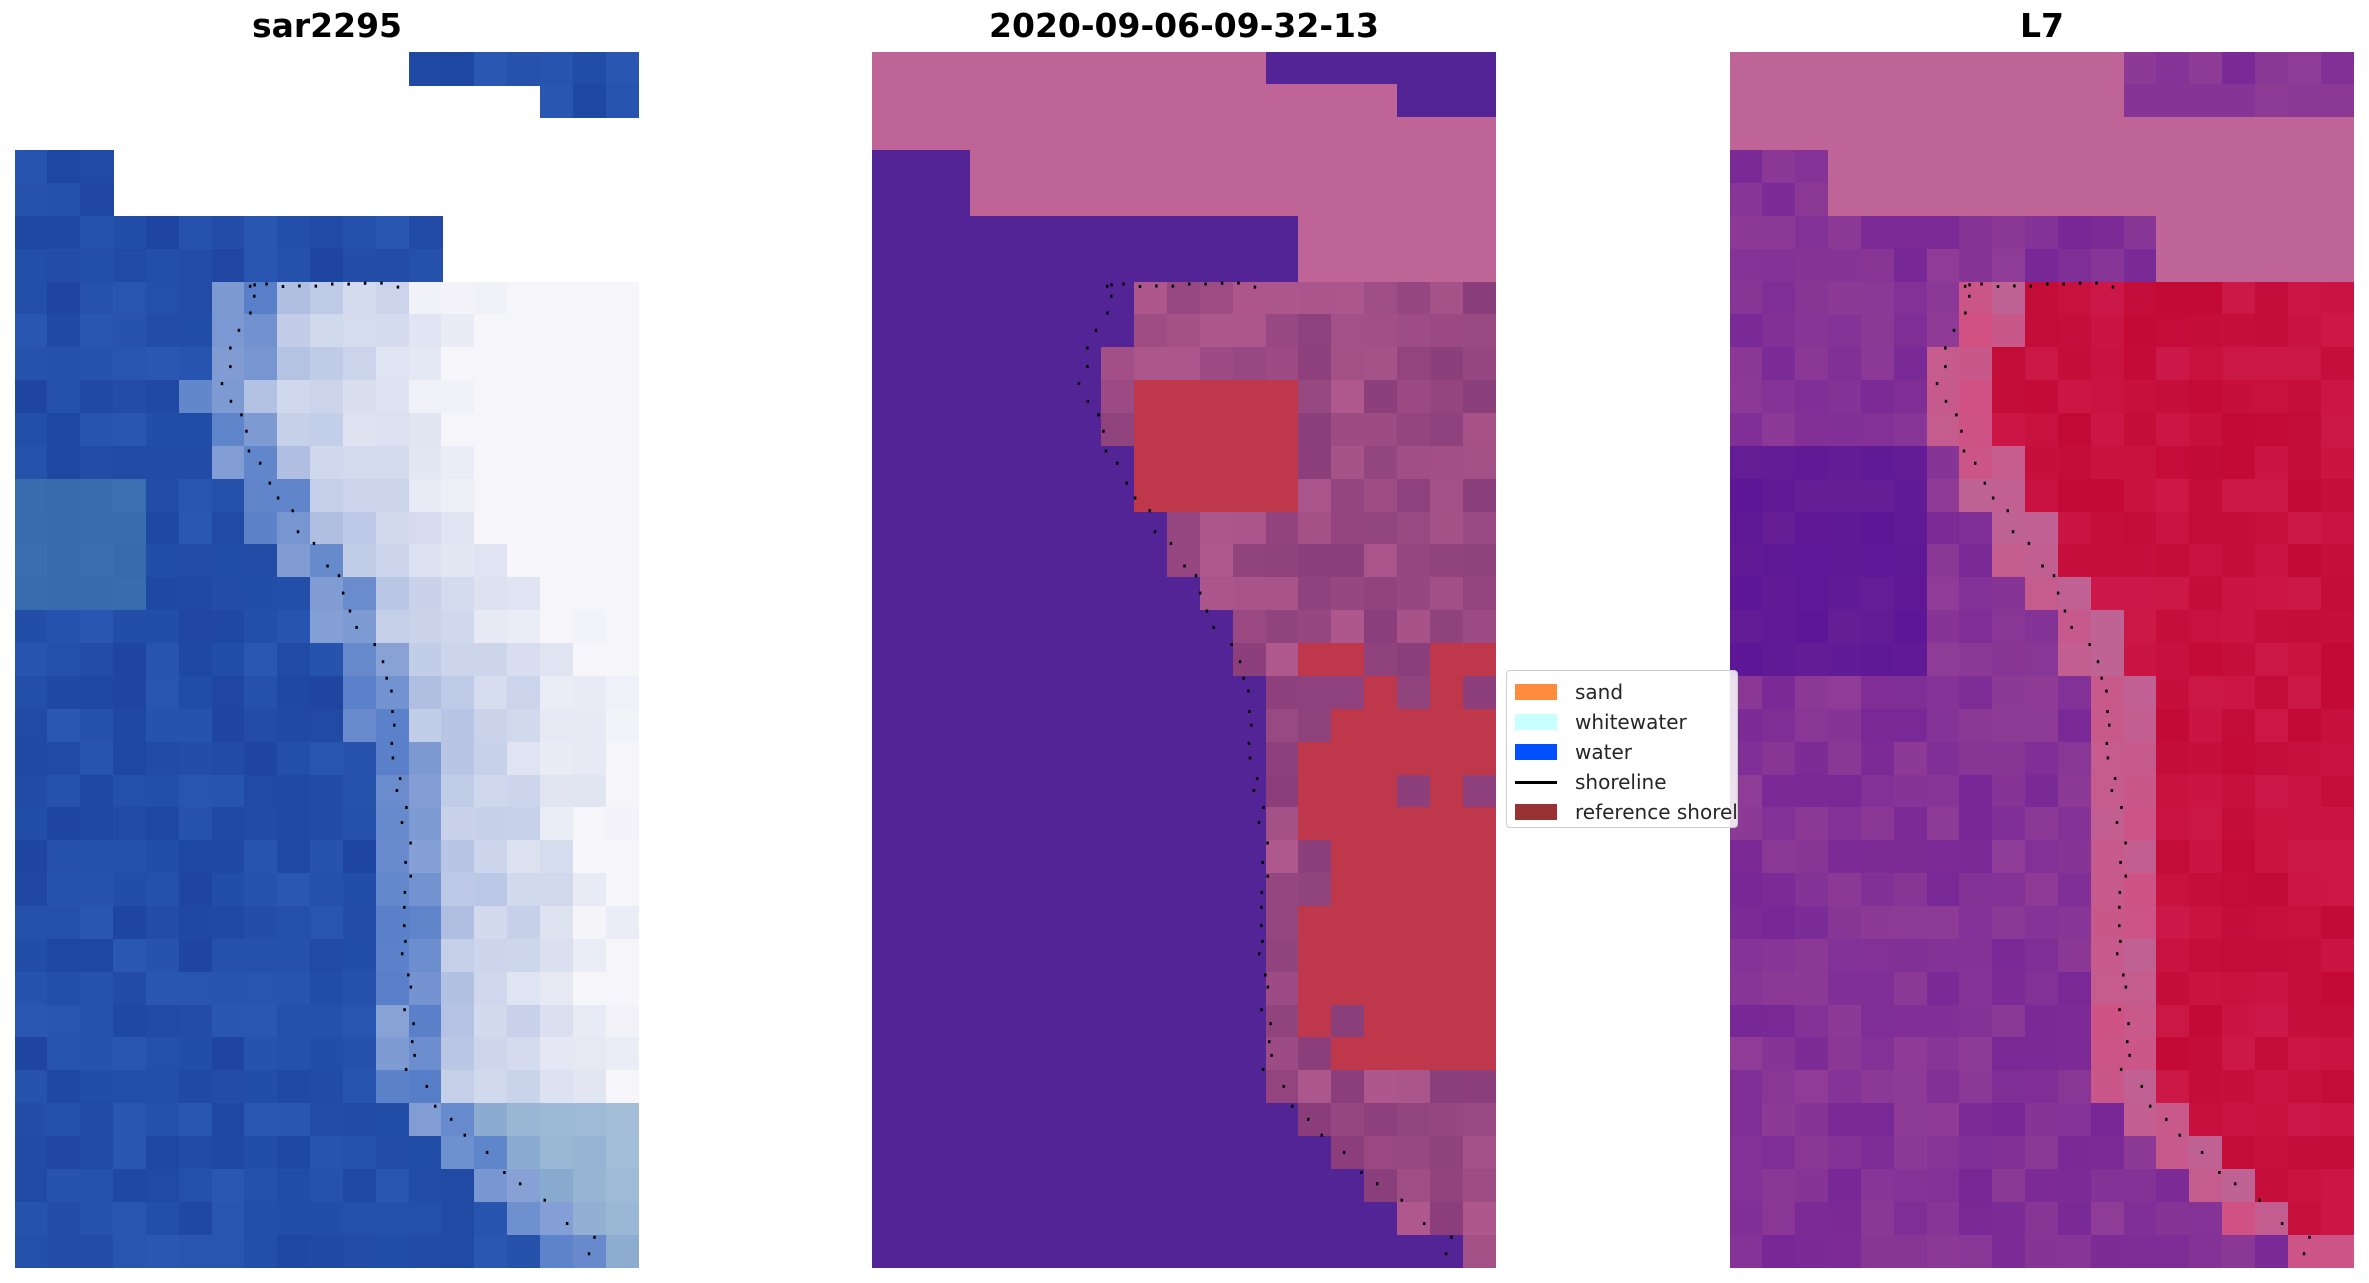 This screenshot has height=1283, width=2369. What do you see at coordinates (2042, 25) in the screenshot?
I see `panel-title-satellite: L7` at bounding box center [2042, 25].